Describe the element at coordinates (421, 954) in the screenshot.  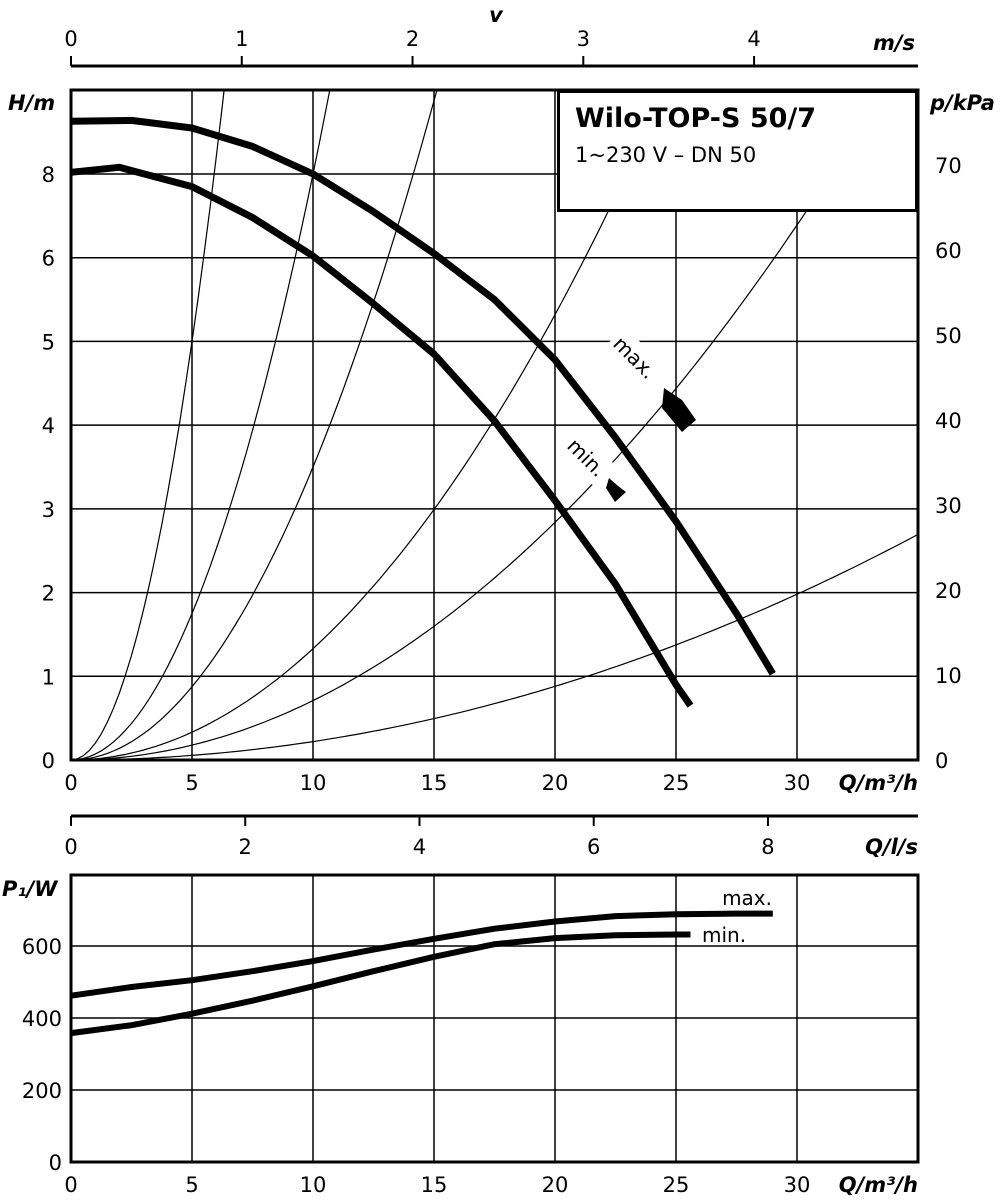
I see `power-curve-max` at that location.